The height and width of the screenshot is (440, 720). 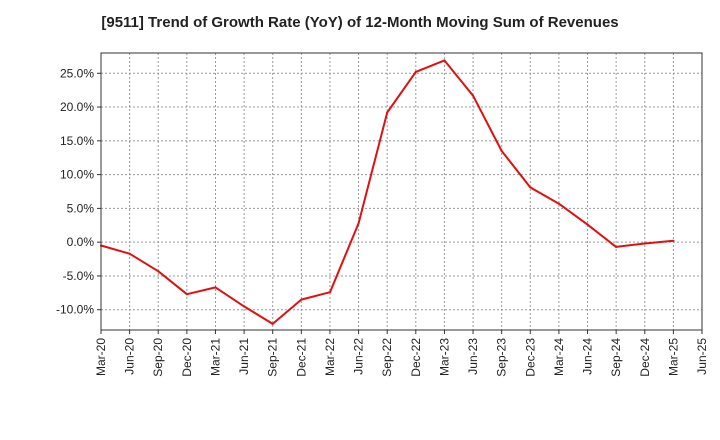 I want to click on y-tick-label: 15.0%, so click(x=77, y=141).